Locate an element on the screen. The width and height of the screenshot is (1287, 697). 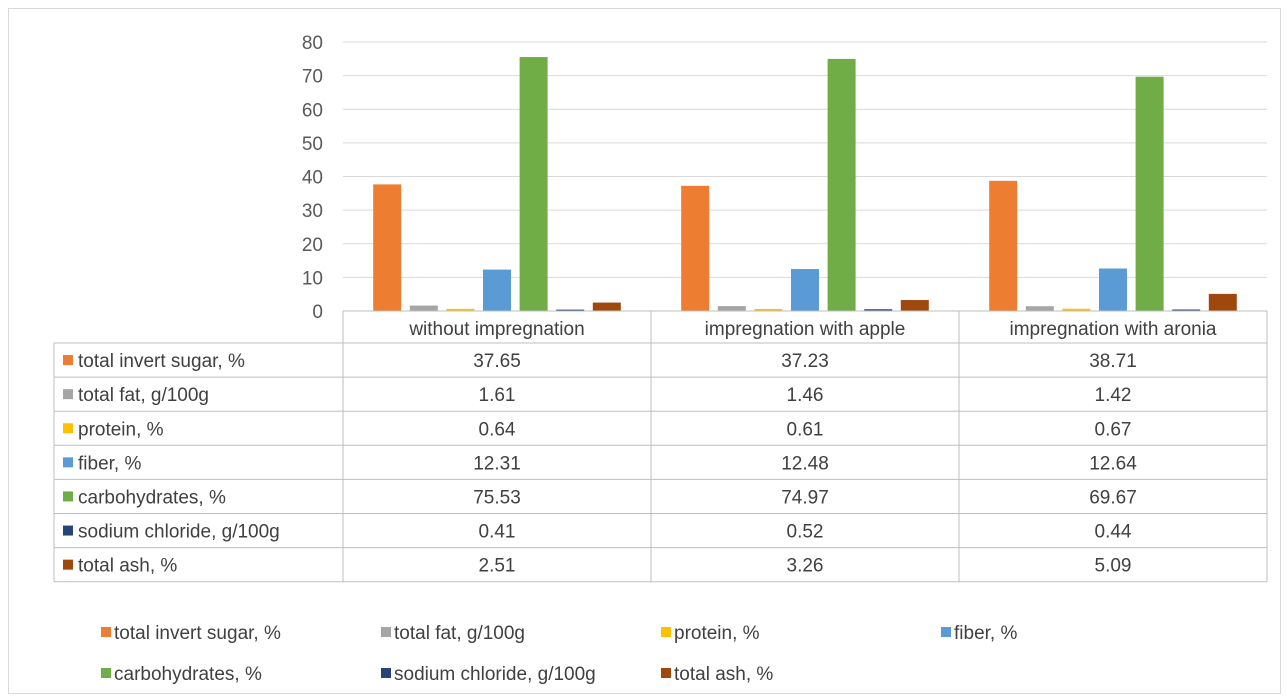
legend-entry: total invert sugar, % is located at coordinates (197, 633).